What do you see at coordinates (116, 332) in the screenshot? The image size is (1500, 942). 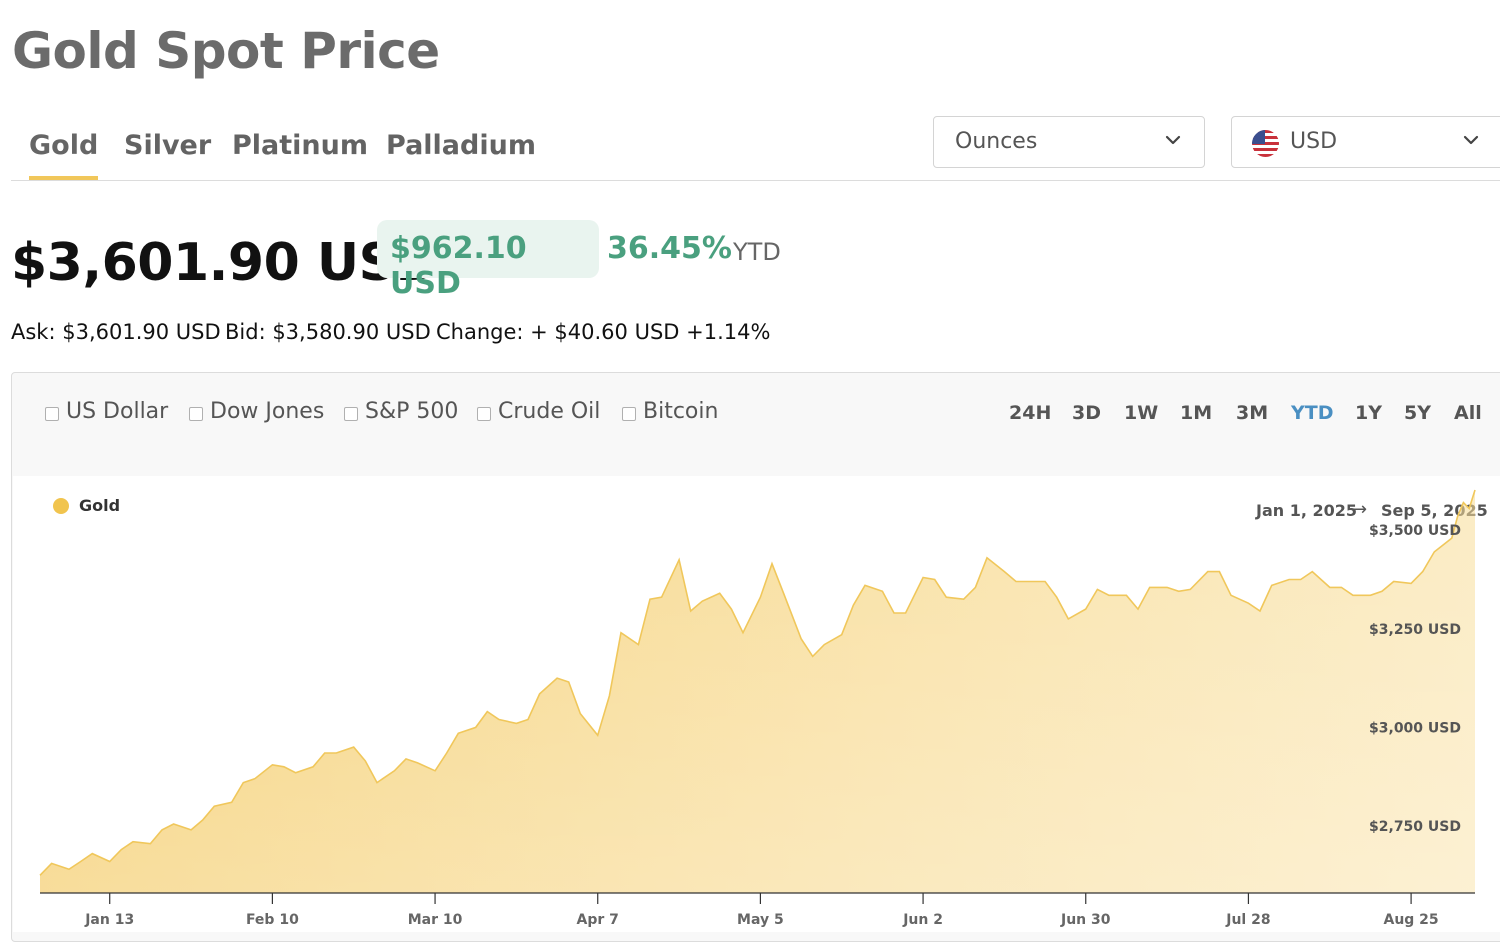 I see `ask-price: Ask: $3,601.90 USD` at bounding box center [116, 332].